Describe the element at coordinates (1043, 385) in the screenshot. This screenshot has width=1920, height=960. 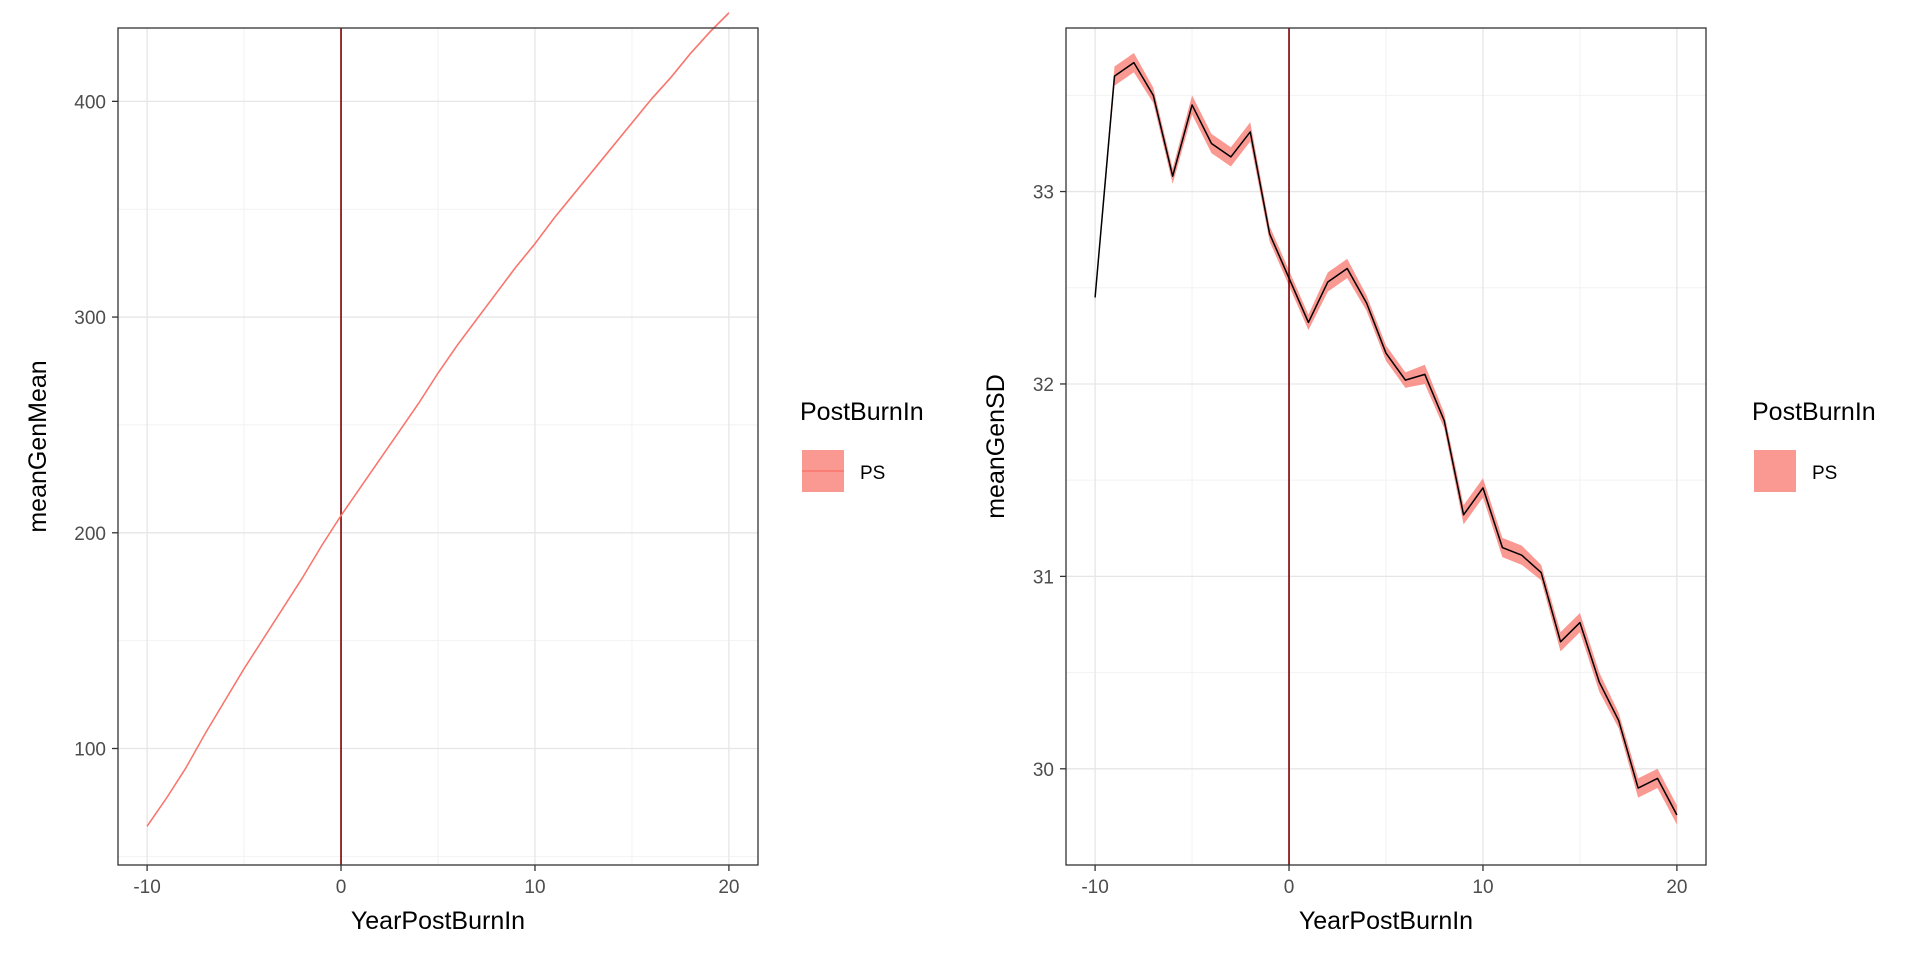
I see `y-tick-label: 32` at that location.